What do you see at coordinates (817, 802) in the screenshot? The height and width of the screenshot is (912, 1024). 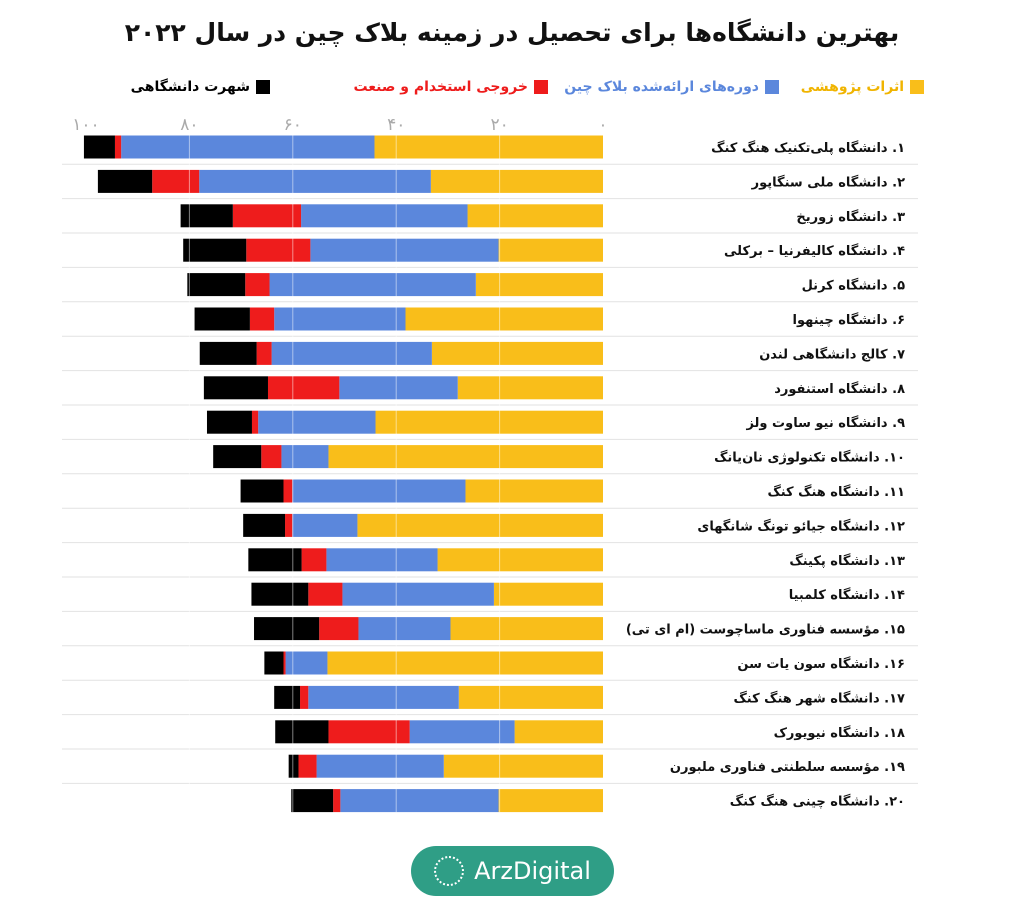 I see `category-label: ۲۰. دانشگاه چینی هنگ کنگ` at bounding box center [817, 802].